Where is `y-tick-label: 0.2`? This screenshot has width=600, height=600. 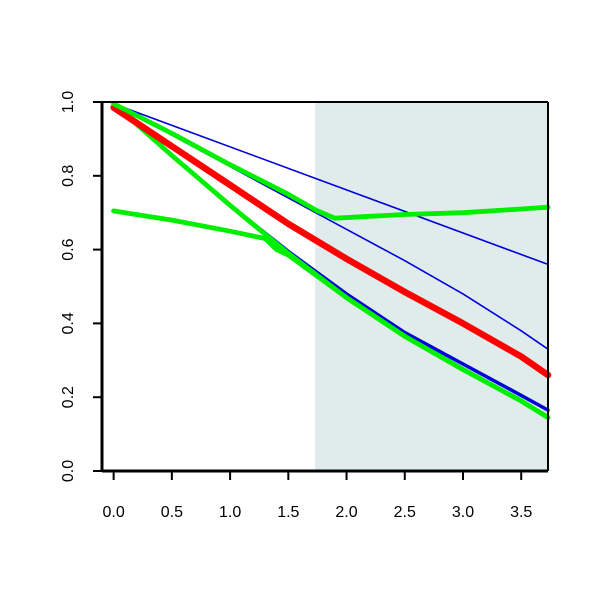 y-tick-label: 0.2 is located at coordinates (68, 397).